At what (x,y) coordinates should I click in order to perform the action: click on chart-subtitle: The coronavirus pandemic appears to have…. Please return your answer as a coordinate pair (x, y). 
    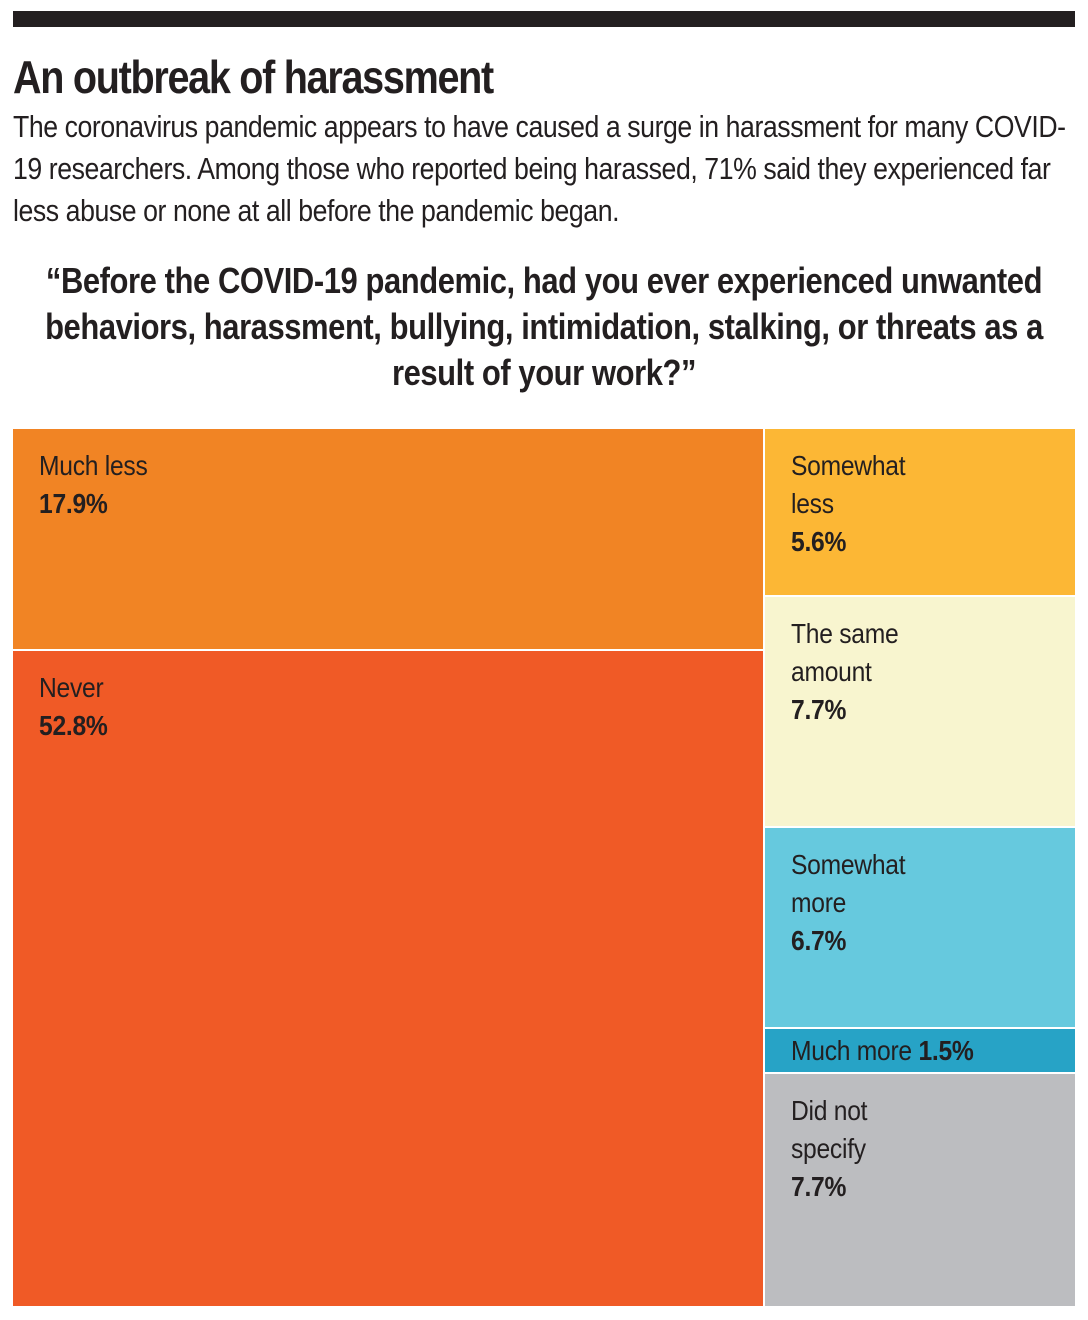
    Looking at the image, I should click on (539, 168).